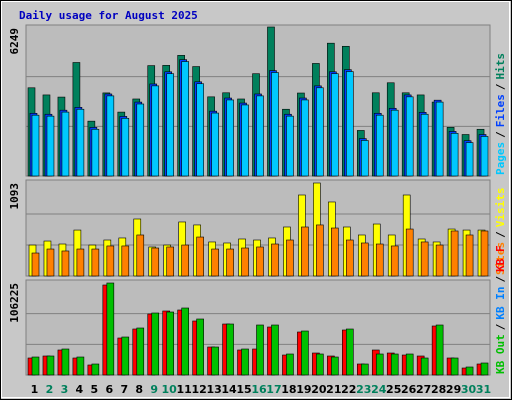 This screenshot has width=512, height=400. Describe the element at coordinates (500, 66) in the screenshot. I see `legend-entry: Hits` at that location.